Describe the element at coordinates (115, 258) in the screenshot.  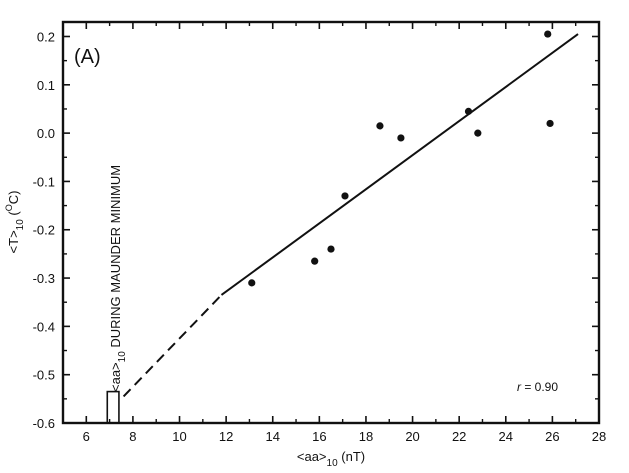
I see `annotation-rest: DURING MAUNDER MINIMUM` at that location.